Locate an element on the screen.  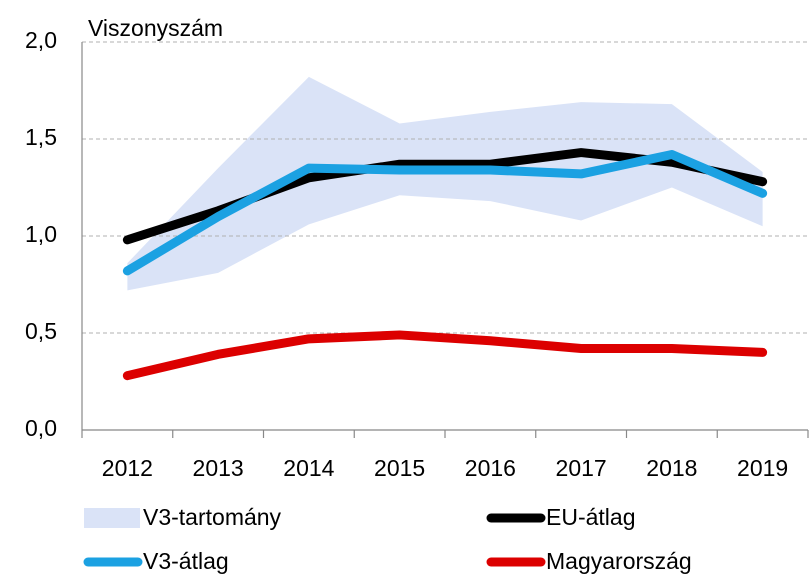
x-tick-label: 2019 is located at coordinates (762, 468).